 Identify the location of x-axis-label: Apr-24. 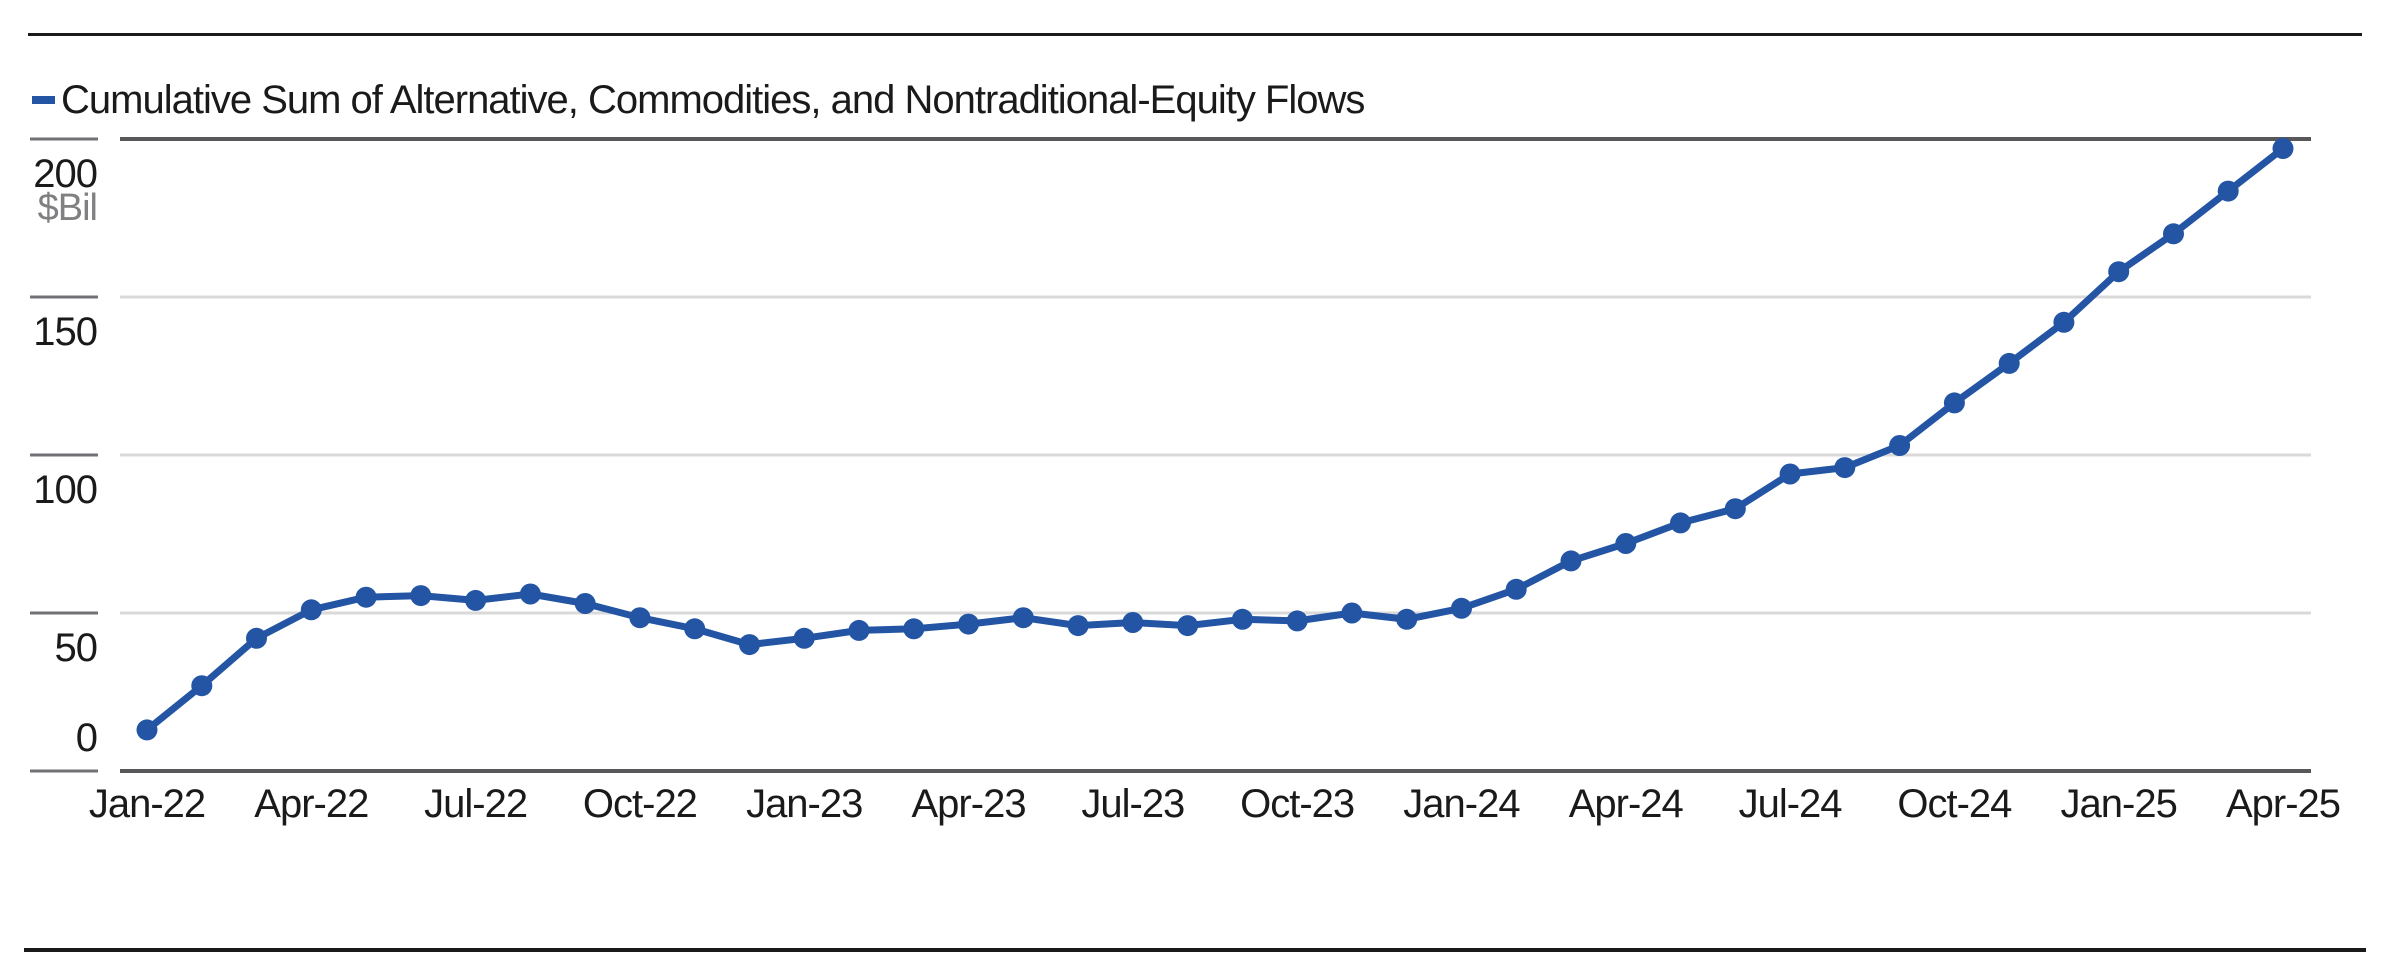
(1626, 804).